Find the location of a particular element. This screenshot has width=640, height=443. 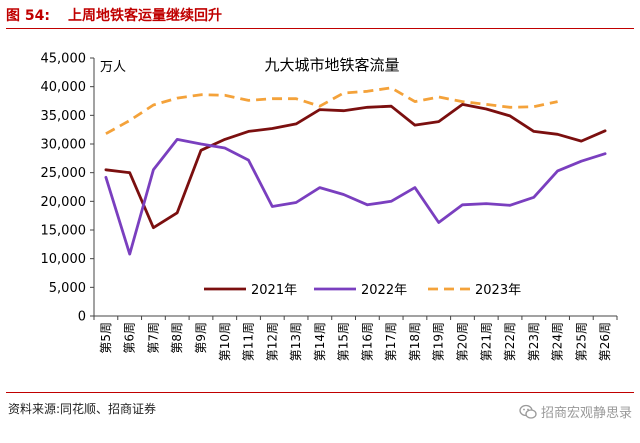

series-2023年 is located at coordinates (331, 110).